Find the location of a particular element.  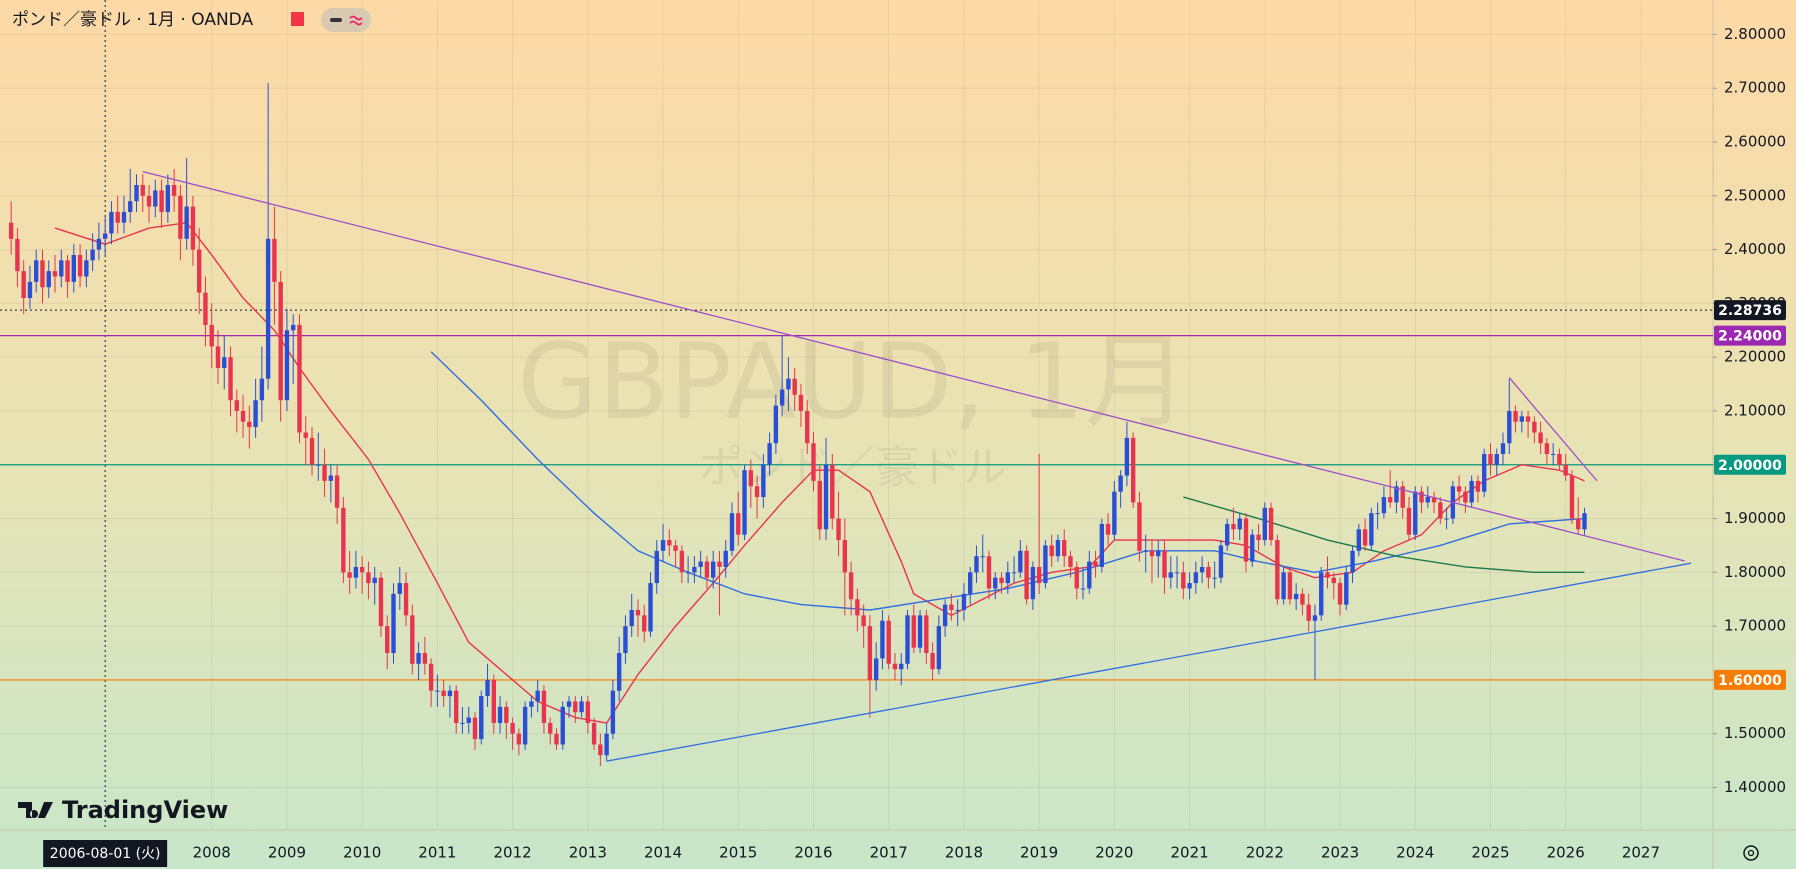

x-tick-label: 2022 is located at coordinates (1265, 853).